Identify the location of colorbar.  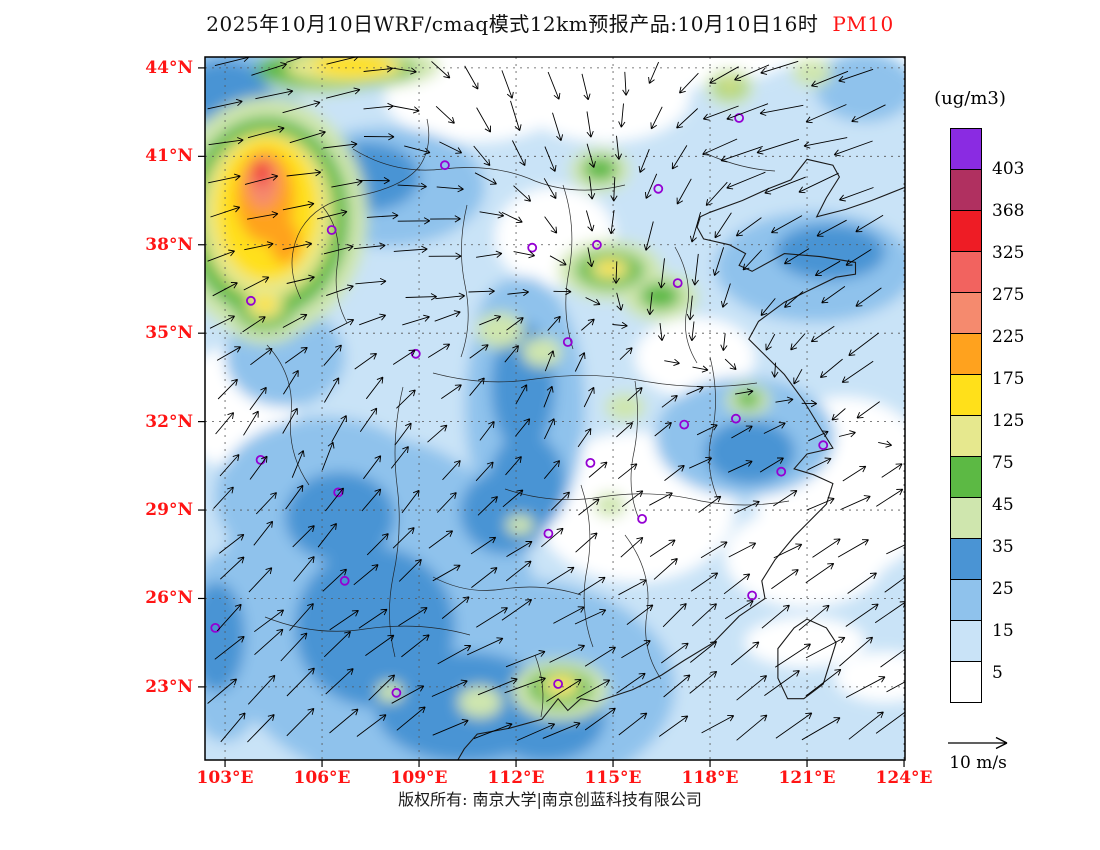
(966, 415).